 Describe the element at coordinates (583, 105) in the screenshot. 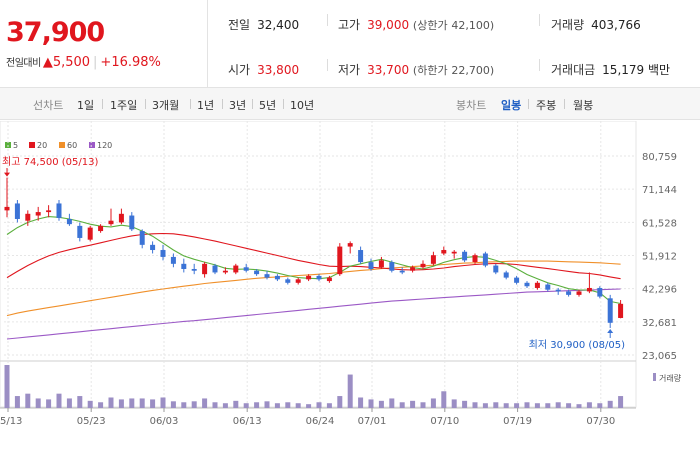

I see `candle-monthly-button: 월봉` at that location.